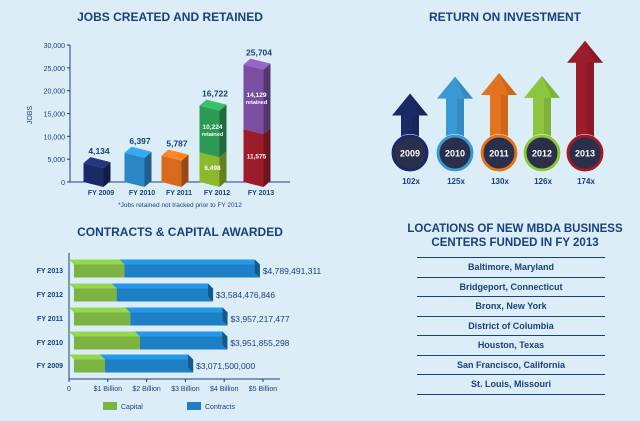 Image resolution: width=640 pixels, height=421 pixels. What do you see at coordinates (586, 181) in the screenshot?
I see `roi-value-label: 174x` at bounding box center [586, 181].